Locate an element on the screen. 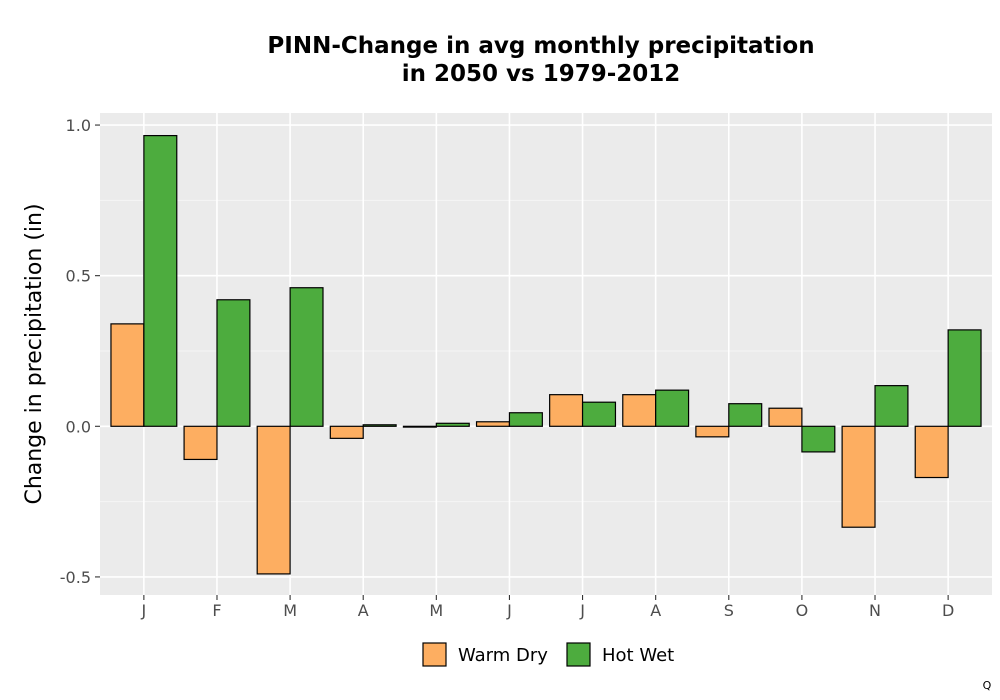  legend-swatch-warm-dry is located at coordinates (434, 654).